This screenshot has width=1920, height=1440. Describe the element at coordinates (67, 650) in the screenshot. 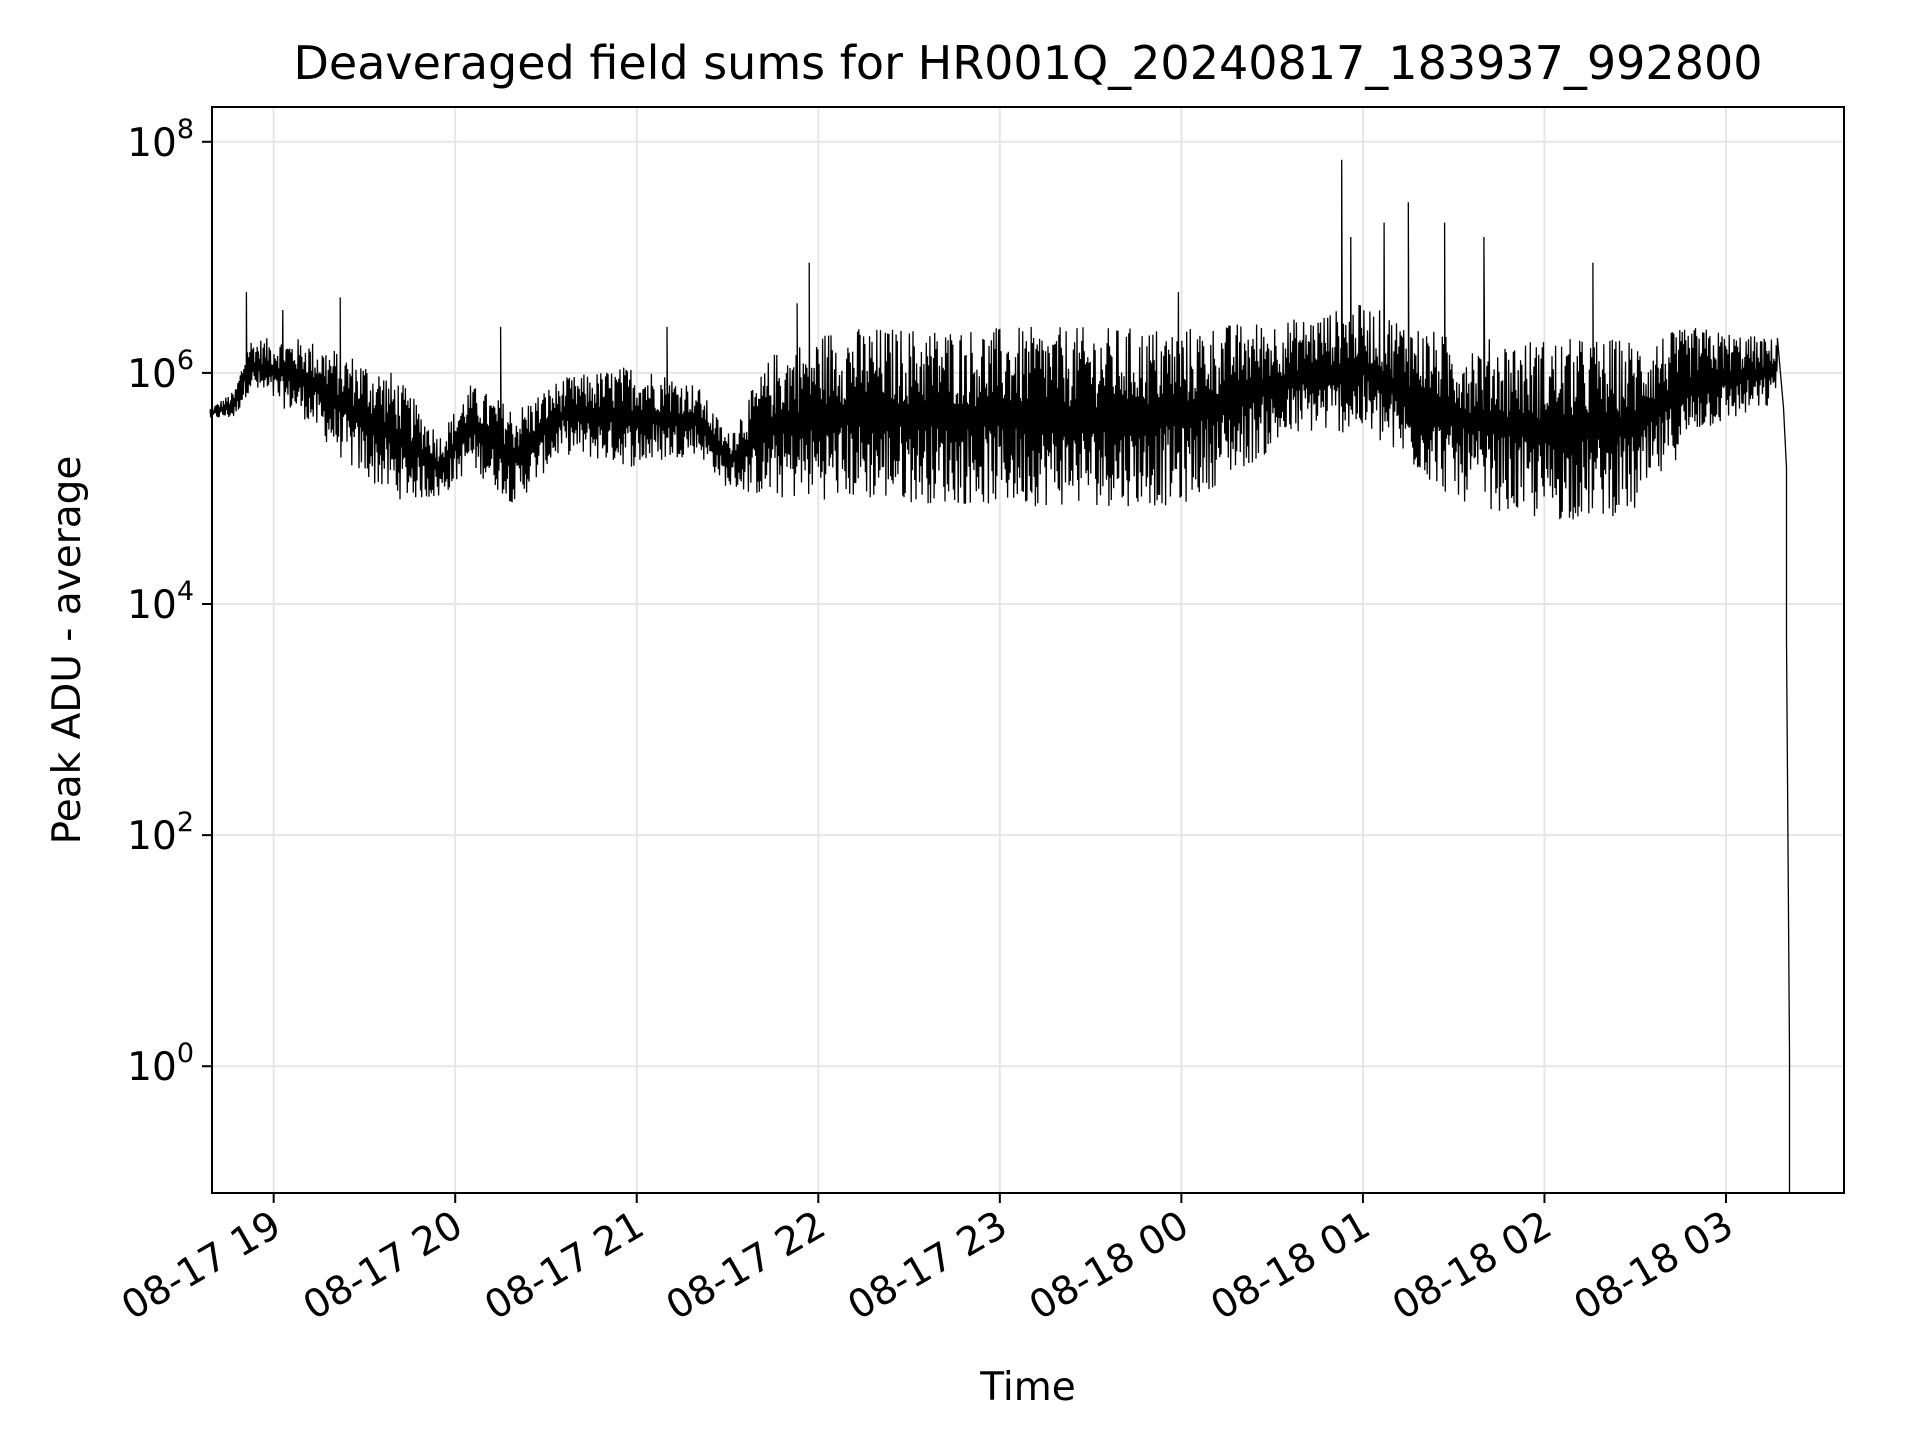

I see `y-axis-label: Peak ADU - average` at that location.